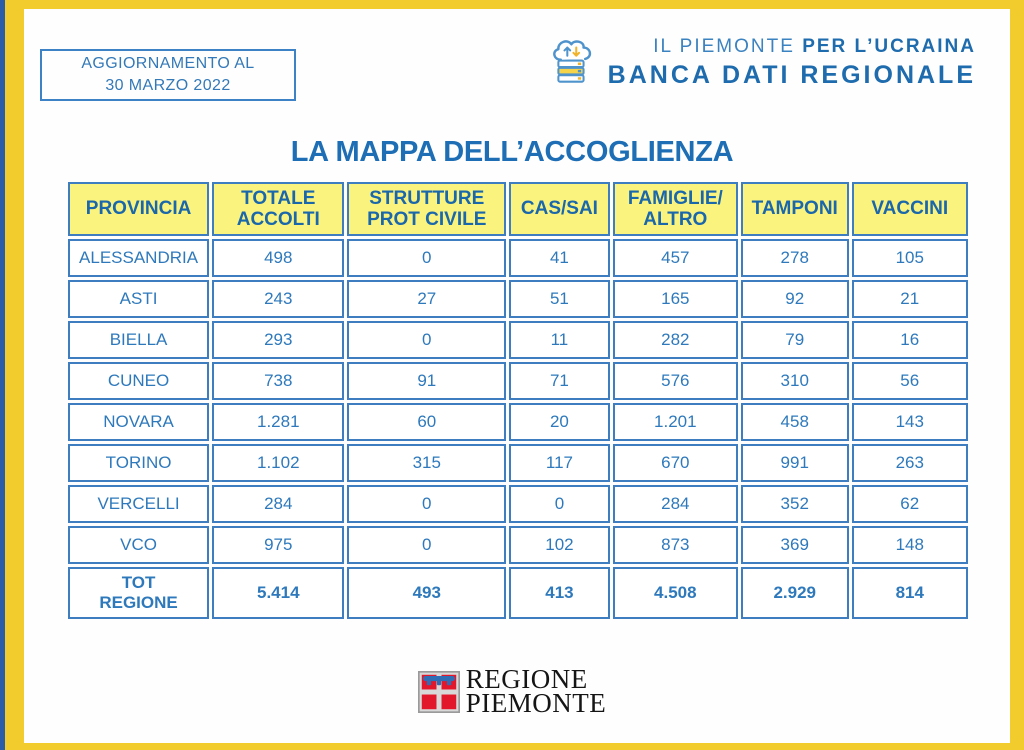 The image size is (1024, 750). I want to click on column-header: TAMPONI, so click(794, 209).